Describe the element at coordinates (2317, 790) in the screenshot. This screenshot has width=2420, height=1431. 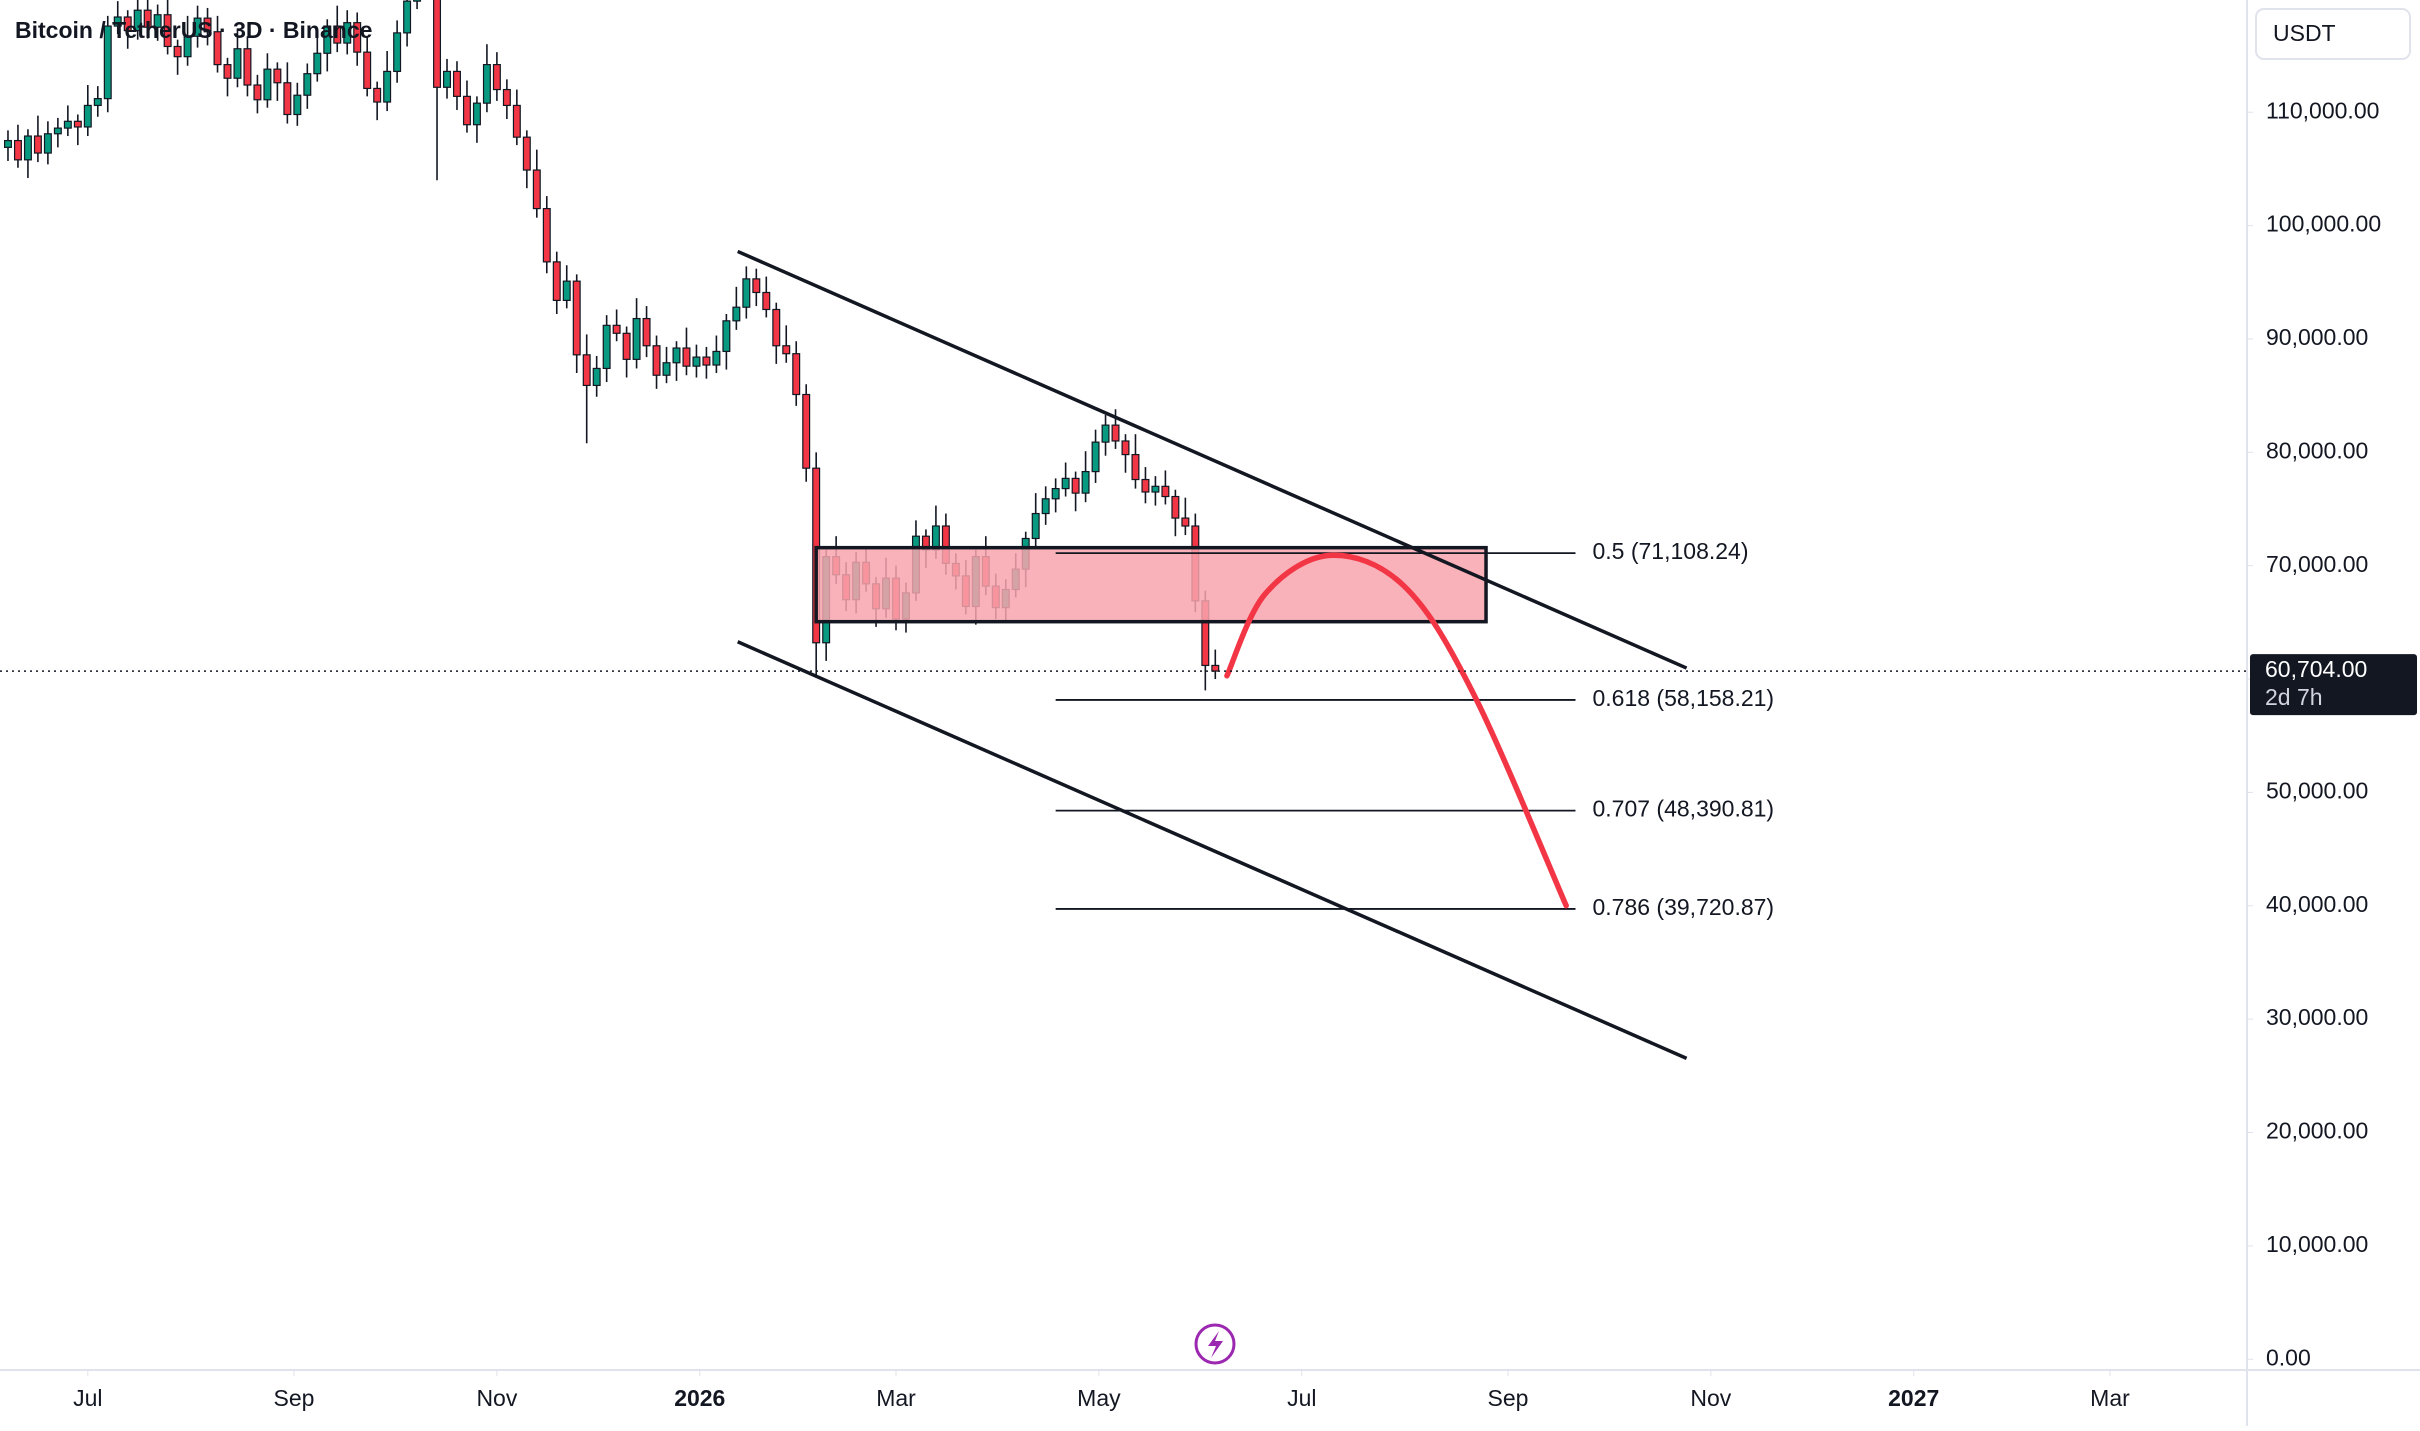
I see `y-tick-label: 50,000.00` at that location.